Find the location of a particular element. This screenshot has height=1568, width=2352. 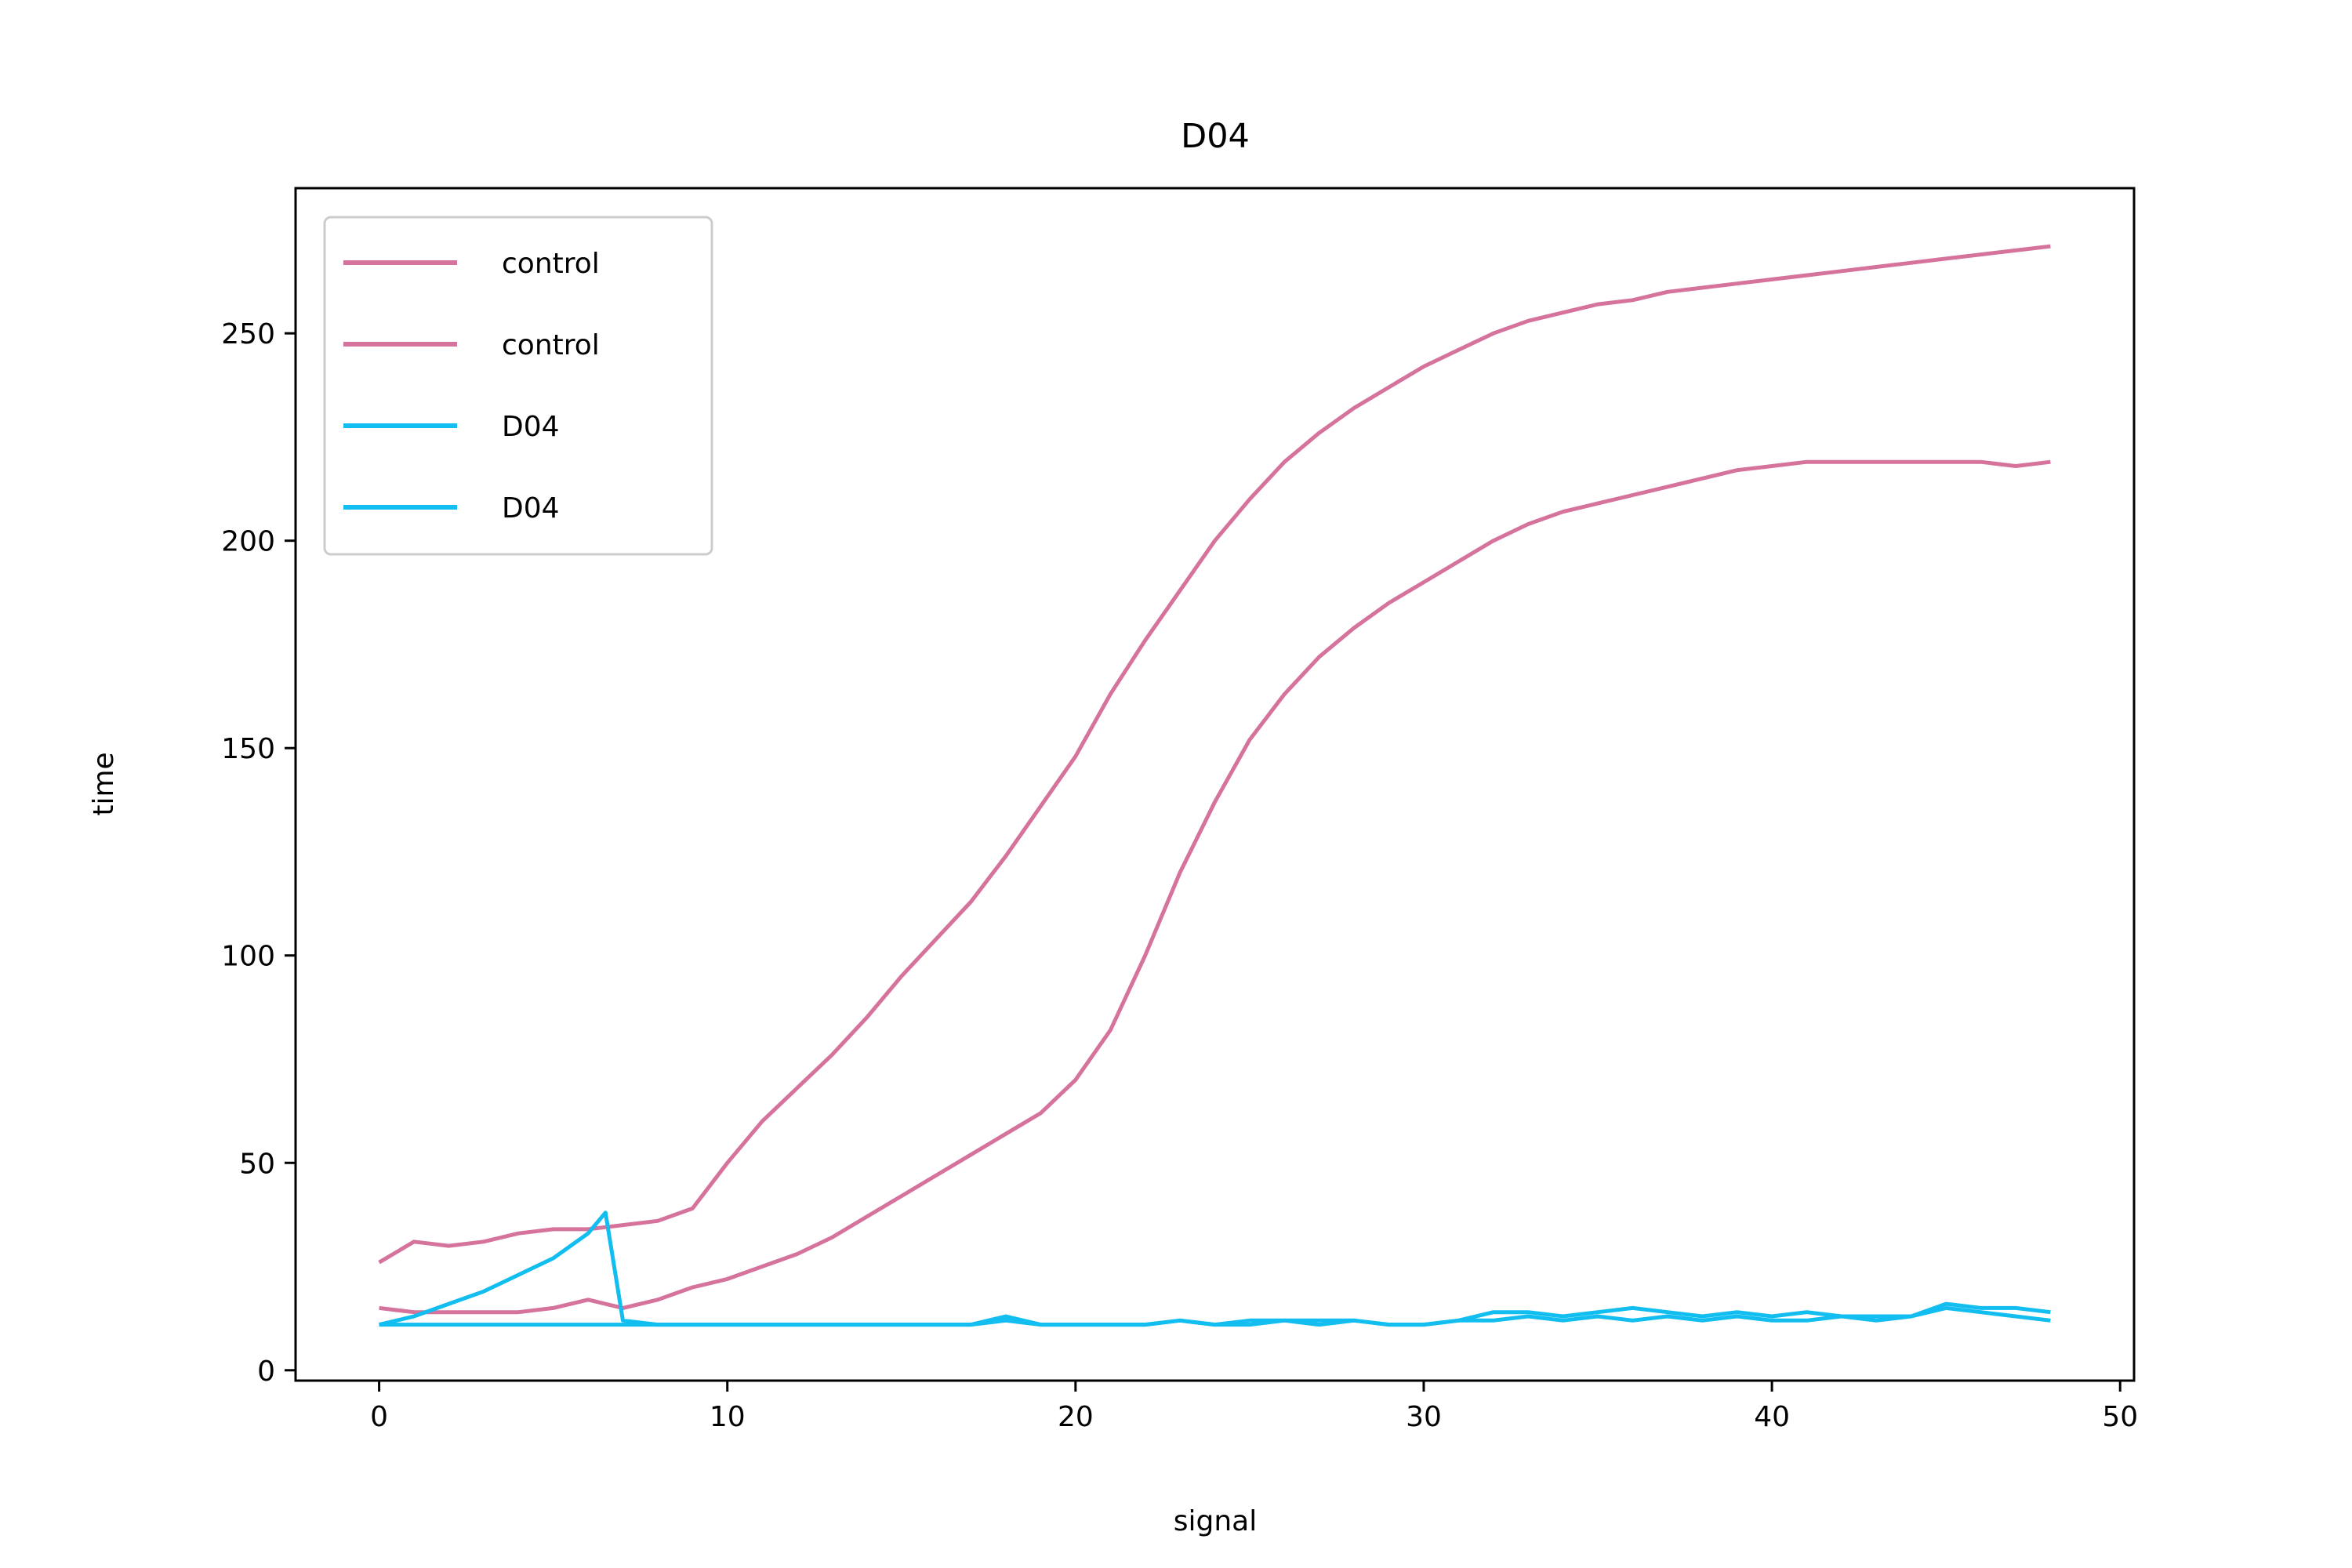

x-tick-label: 40 is located at coordinates (1772, 1417).